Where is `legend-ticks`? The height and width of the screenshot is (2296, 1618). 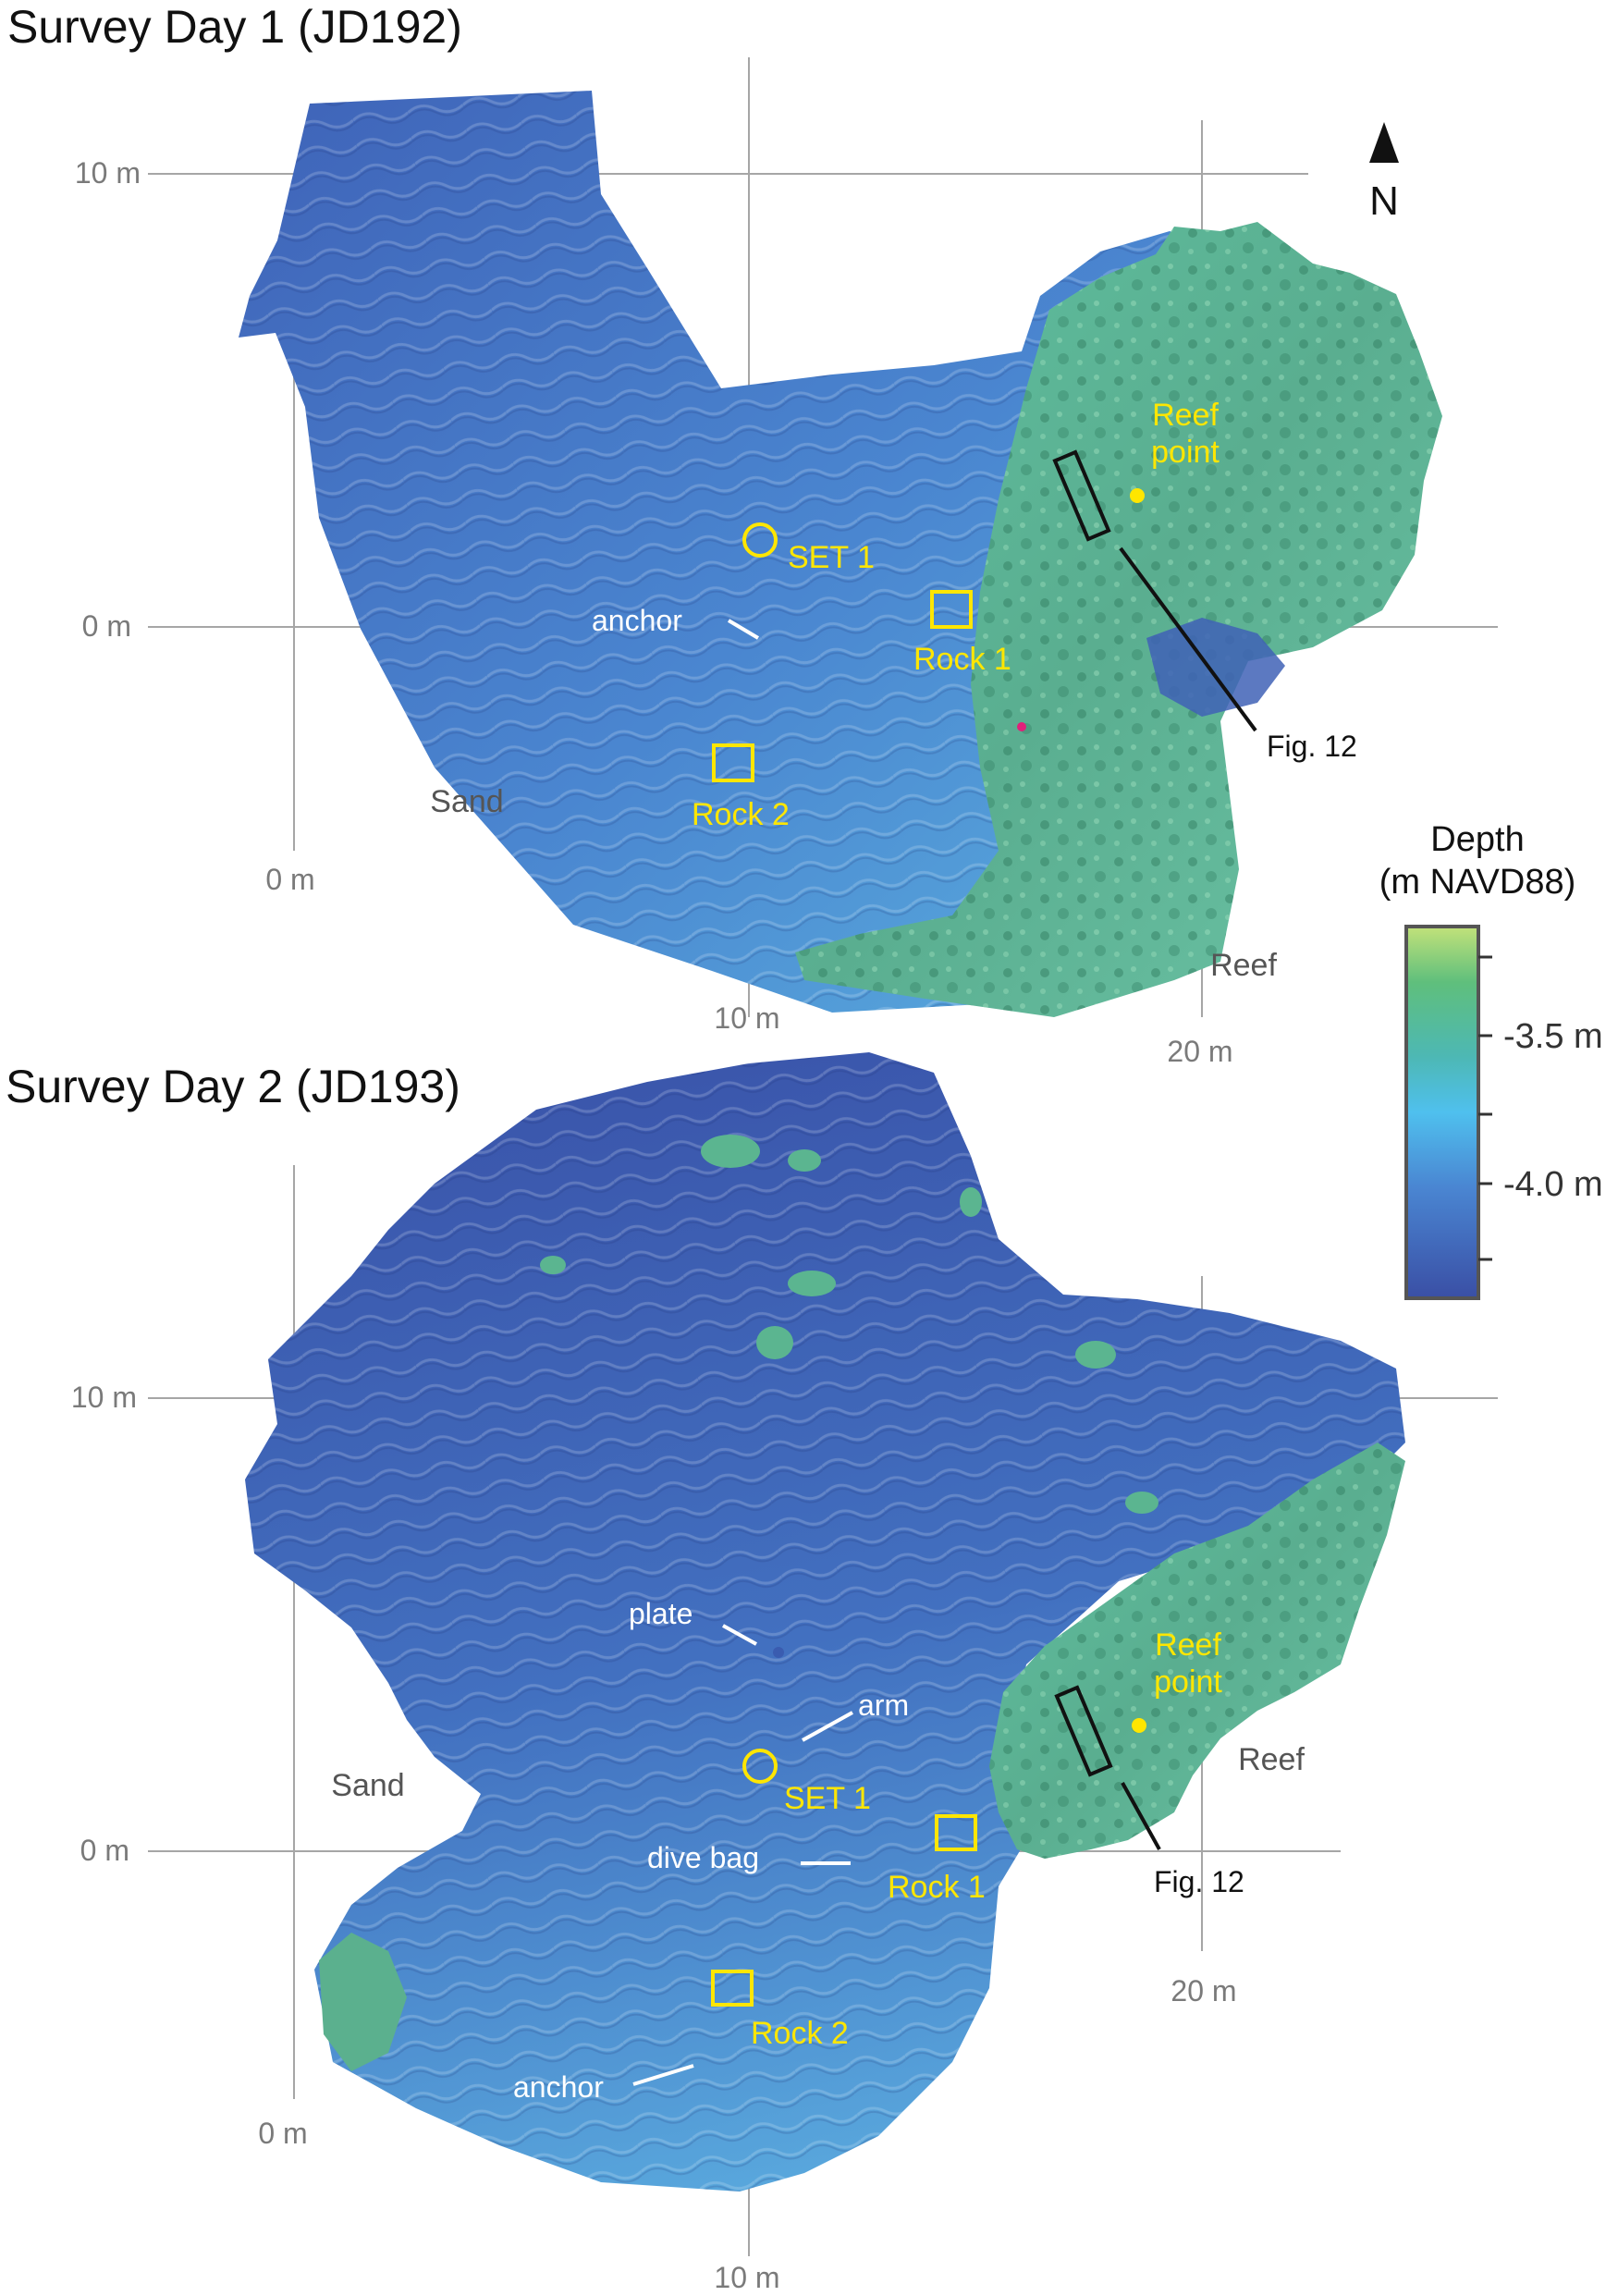
legend-ticks is located at coordinates (1485, 1108).